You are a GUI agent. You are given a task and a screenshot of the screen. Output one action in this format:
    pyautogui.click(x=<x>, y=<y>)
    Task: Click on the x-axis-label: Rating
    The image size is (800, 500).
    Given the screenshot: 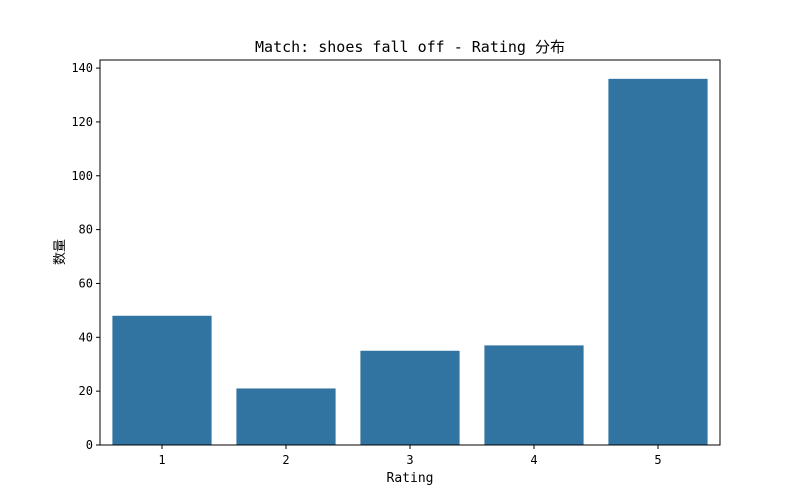 What is the action you would take?
    pyautogui.click(x=410, y=478)
    